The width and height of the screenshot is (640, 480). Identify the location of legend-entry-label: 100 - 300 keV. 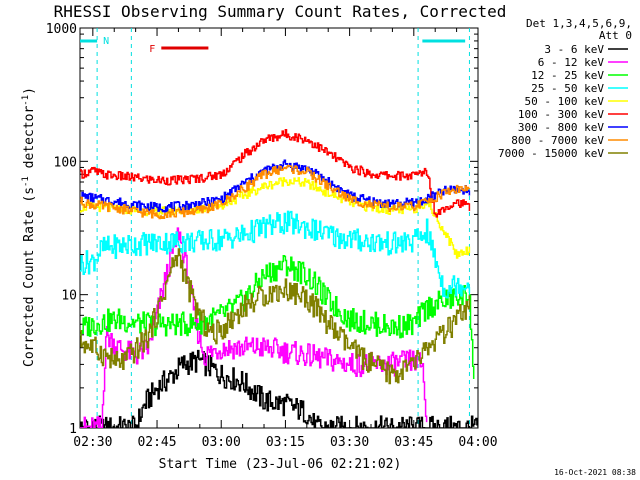
(561, 114).